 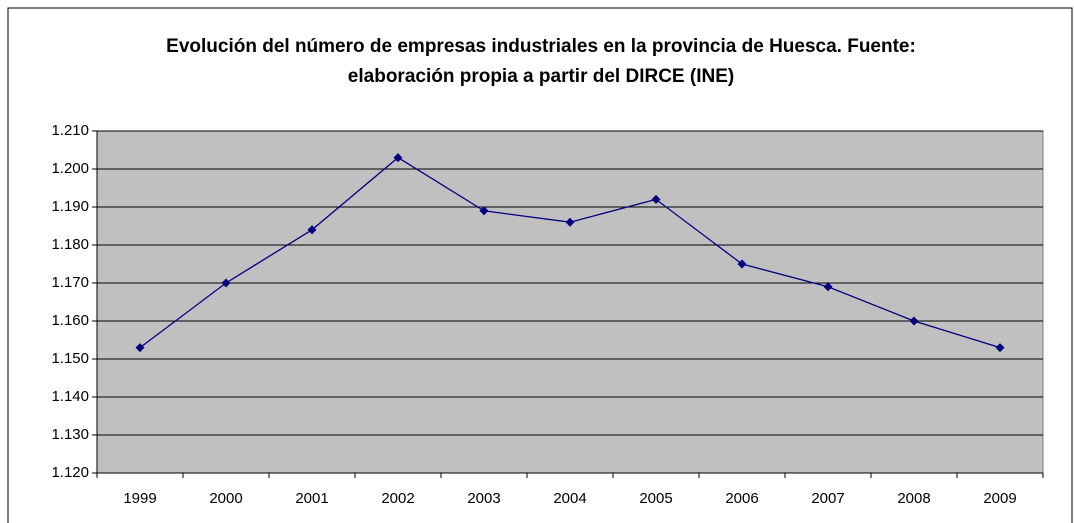 I want to click on y-tick-label: 1.200, so click(x=70, y=168).